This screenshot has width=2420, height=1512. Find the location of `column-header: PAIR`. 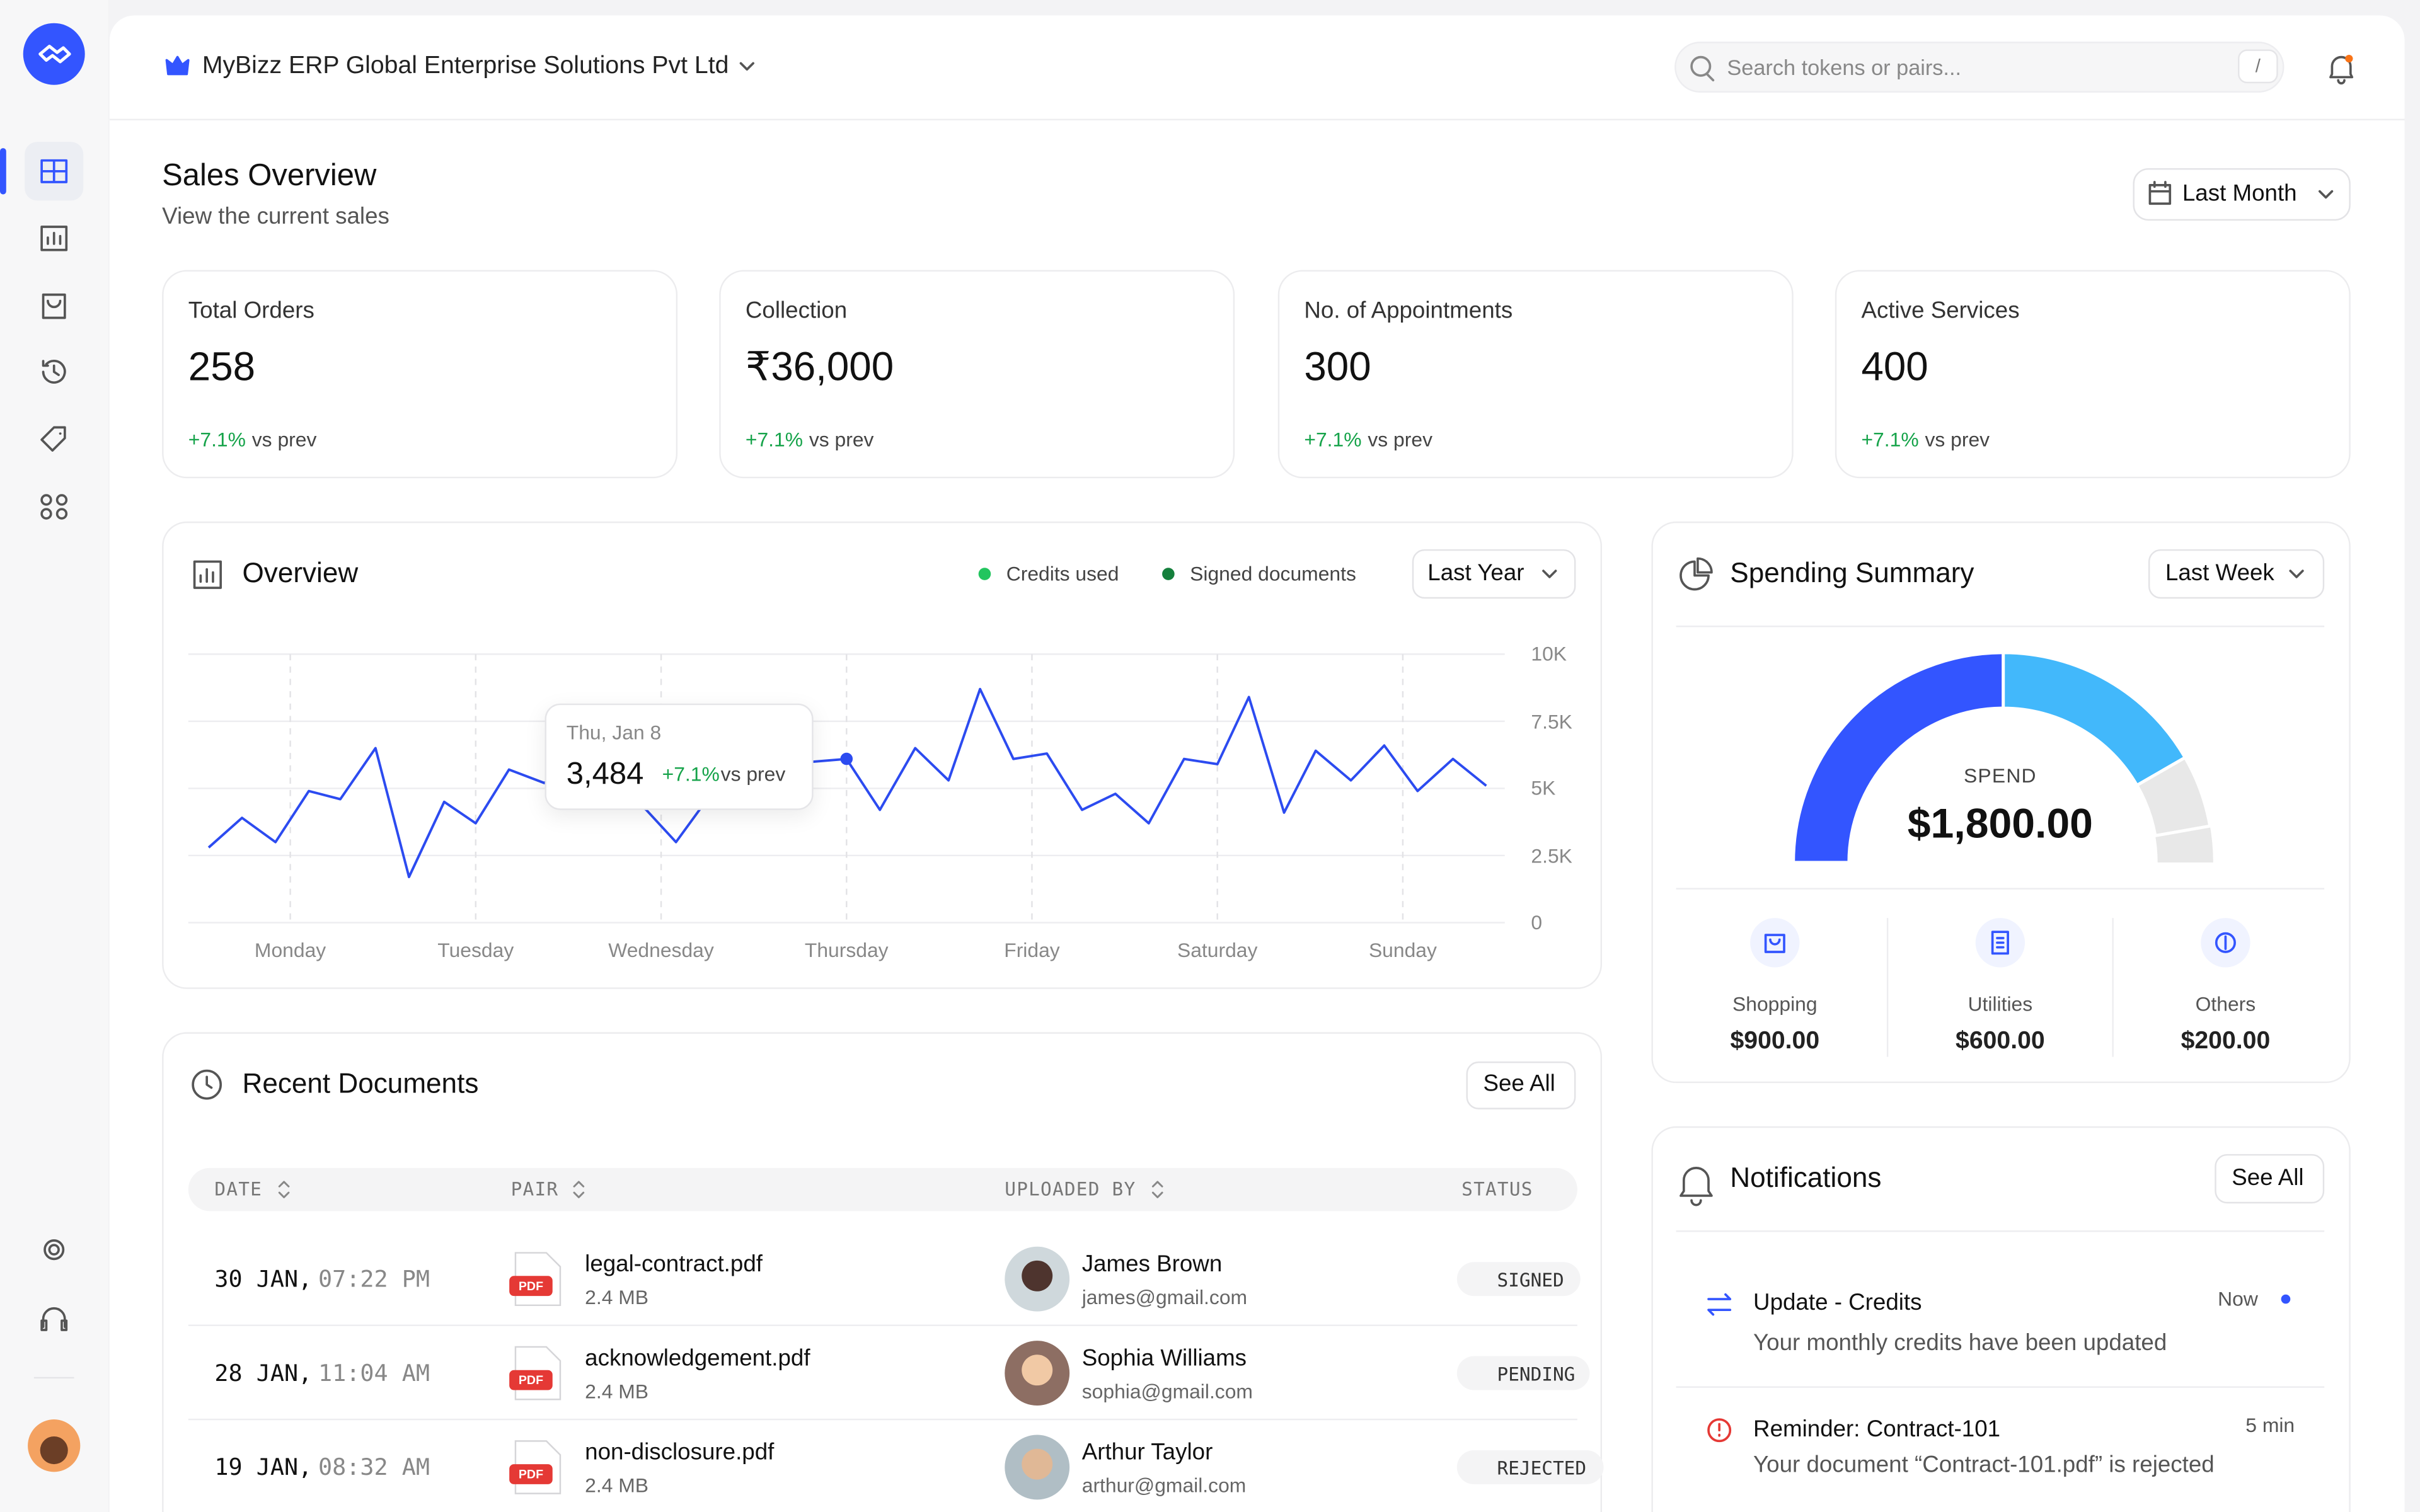

column-header: PAIR is located at coordinates (534, 1189).